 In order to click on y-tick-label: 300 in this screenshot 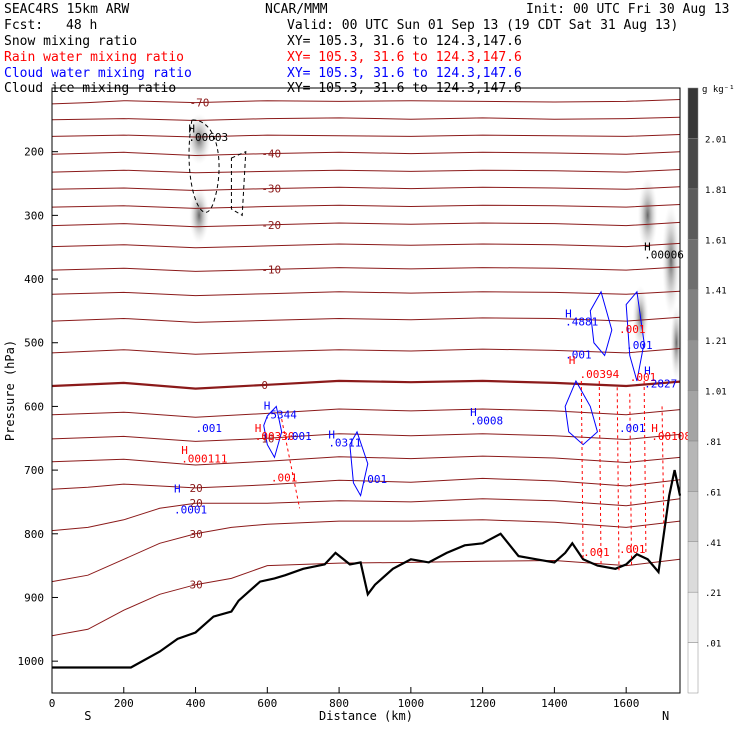, I will do `click(34, 215)`.